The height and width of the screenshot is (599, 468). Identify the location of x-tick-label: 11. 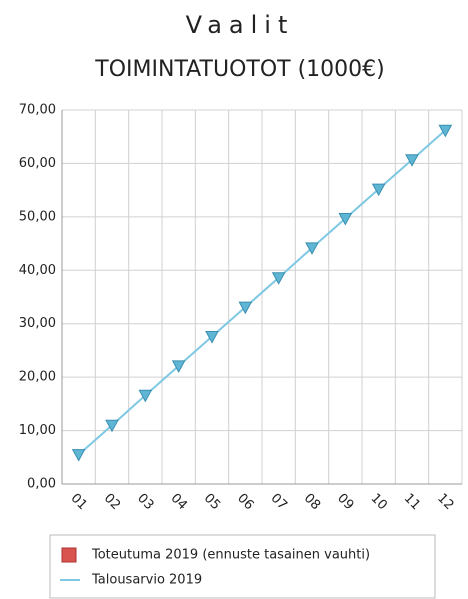
(412, 502).